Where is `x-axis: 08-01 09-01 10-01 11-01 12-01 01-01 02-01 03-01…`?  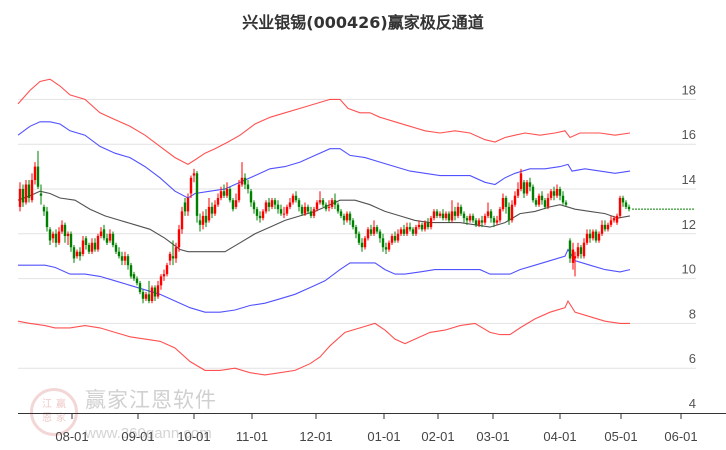 x-axis: 08-01 09-01 10-01 11-01 12-01 01-01 02-01 03-01… is located at coordinates (372, 428).